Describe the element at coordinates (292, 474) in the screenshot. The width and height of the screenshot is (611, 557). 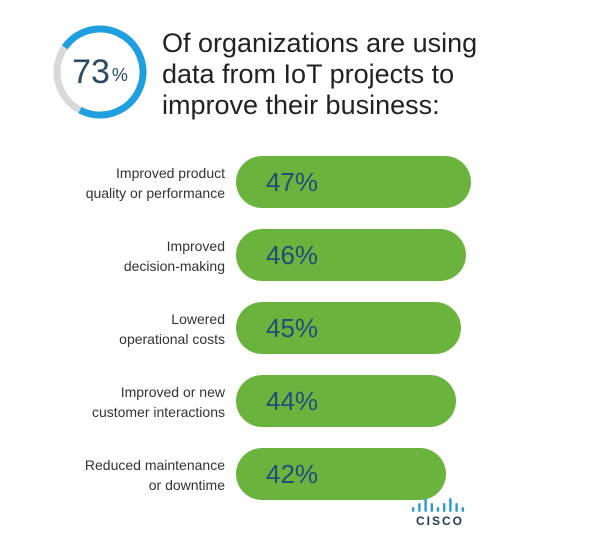
I see `bar-value-label-5: 42%` at that location.